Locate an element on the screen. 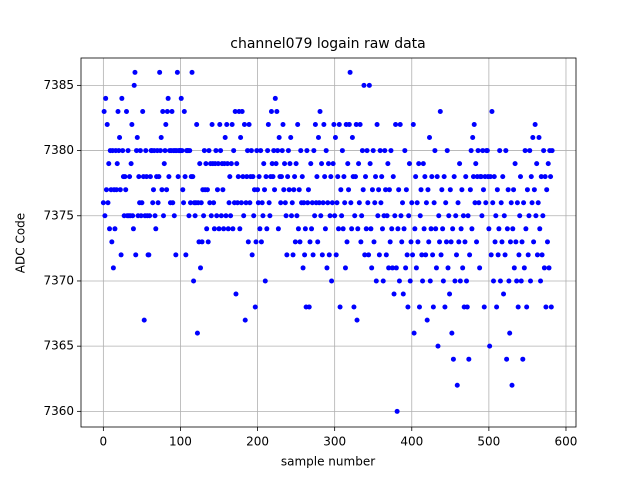  chart-title: channel079 logain raw data is located at coordinates (327, 44).